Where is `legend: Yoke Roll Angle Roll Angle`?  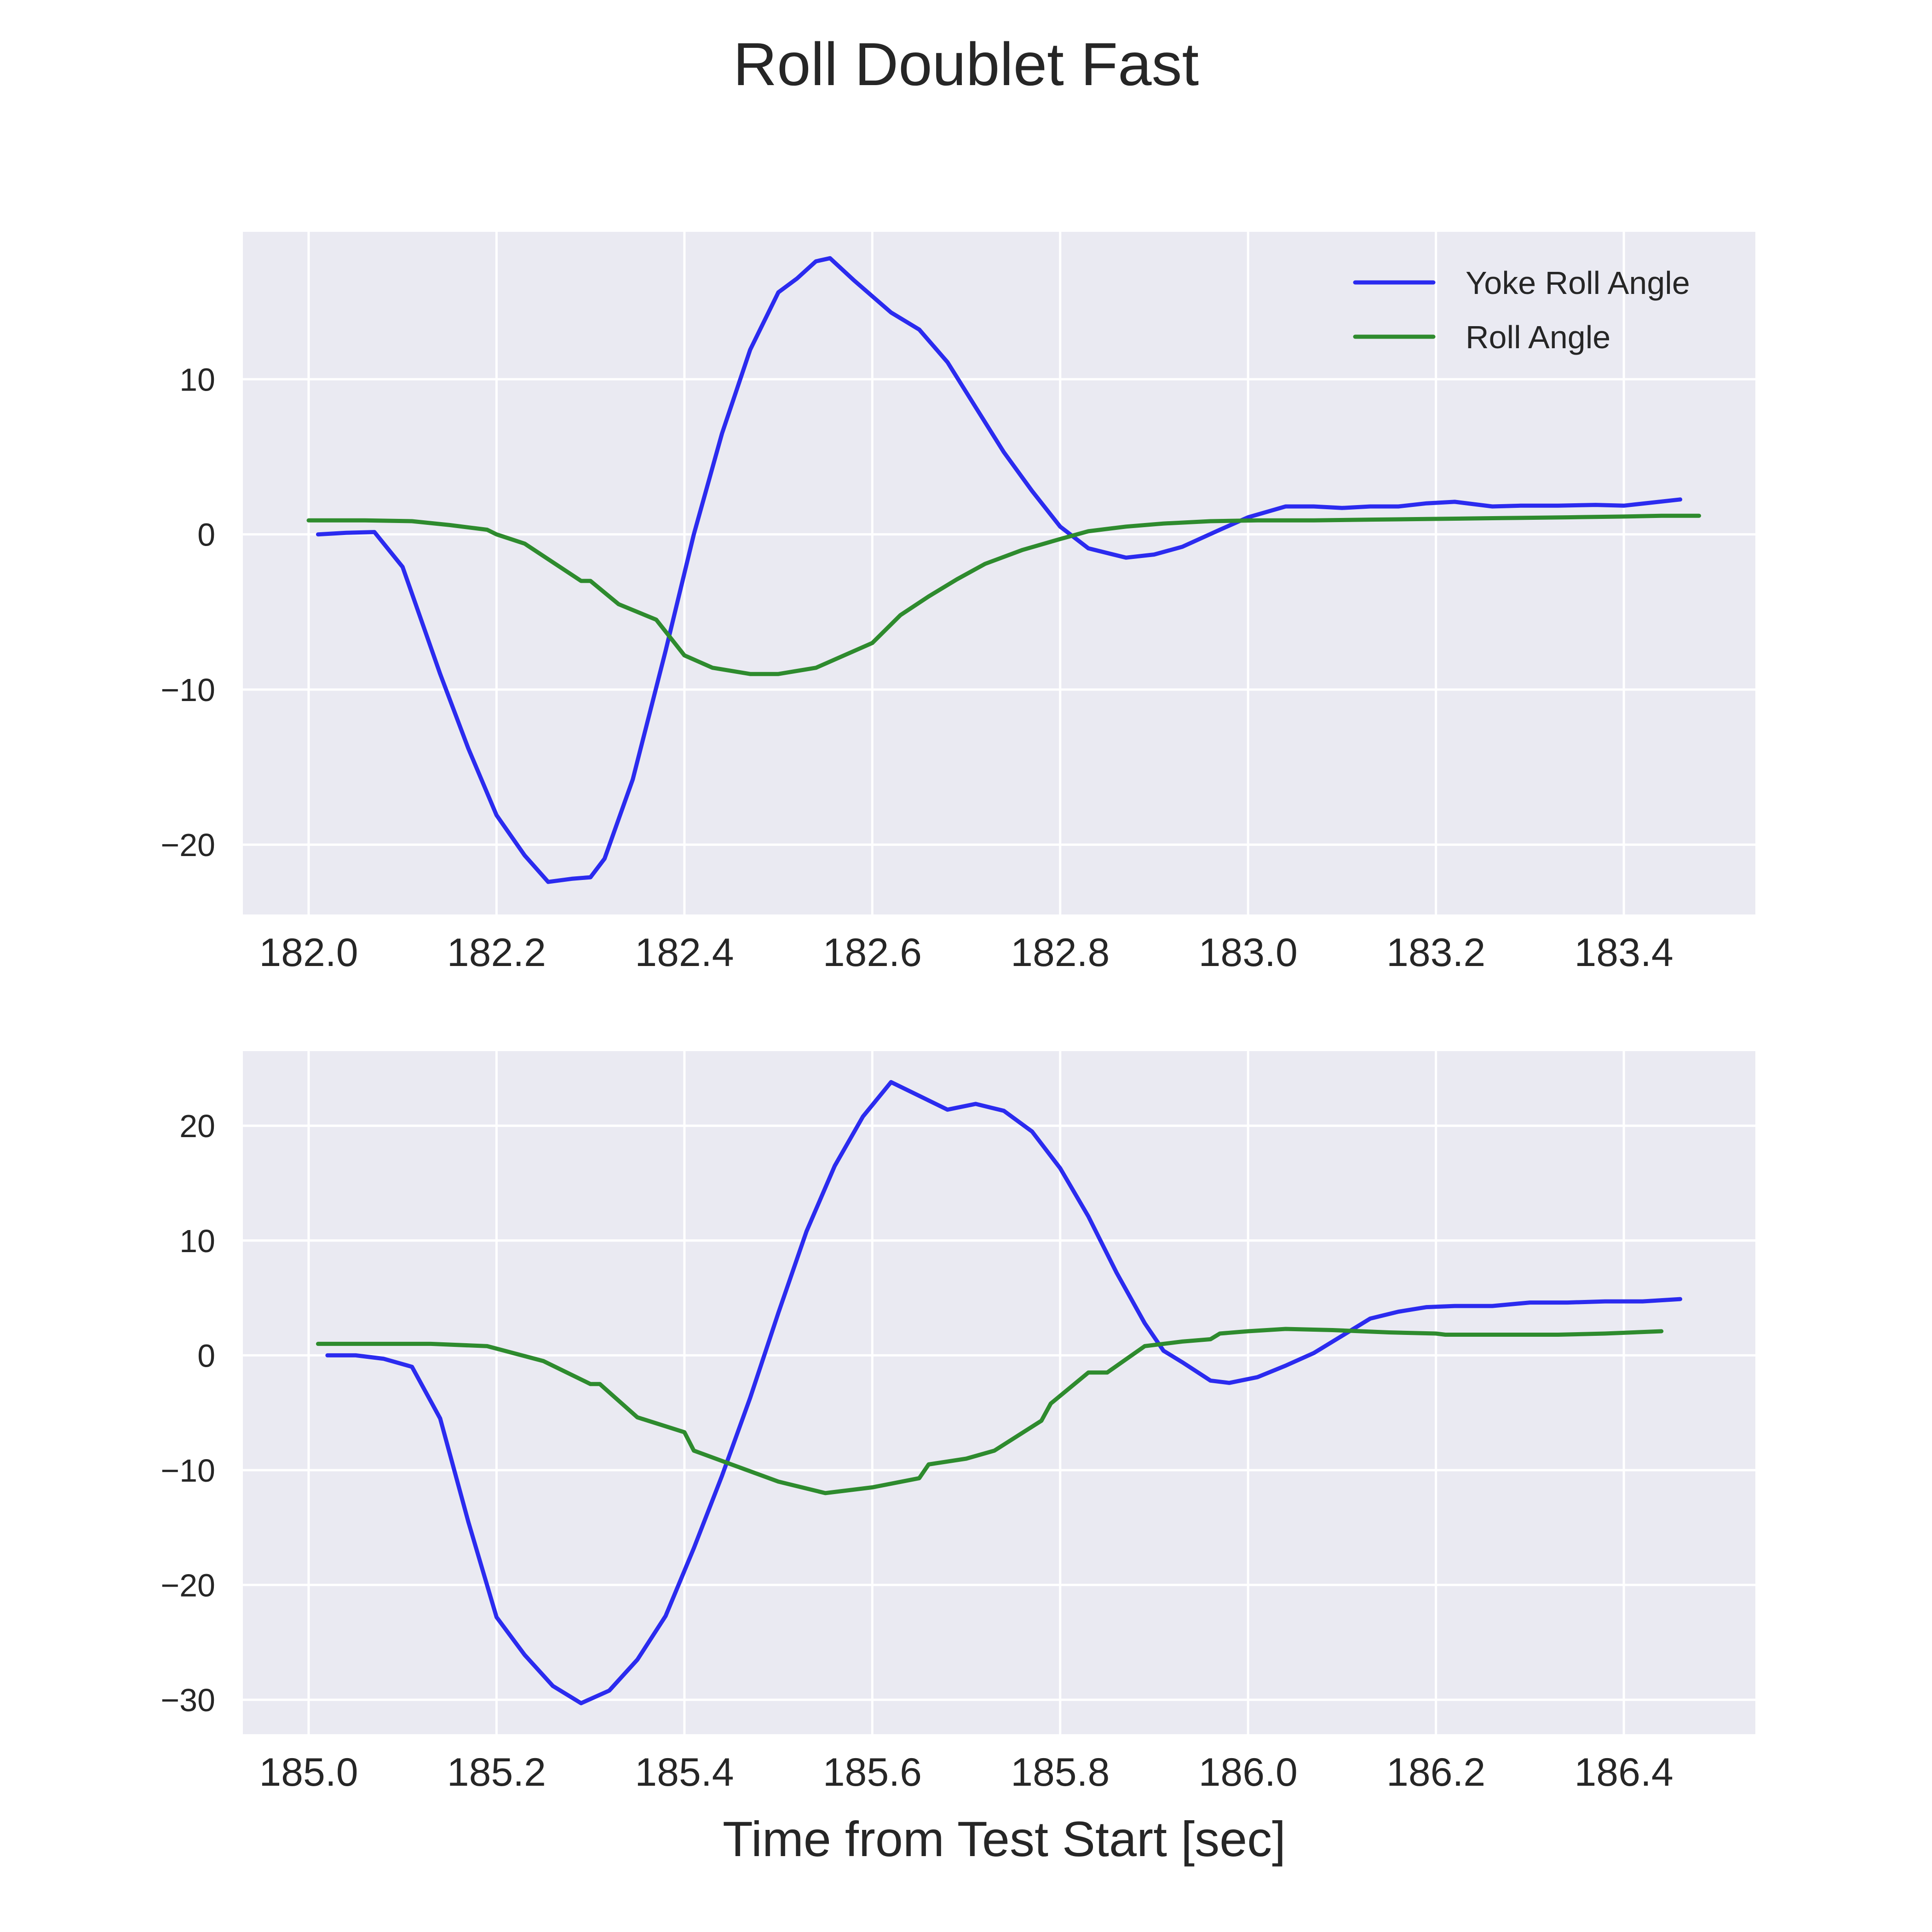
legend: Yoke Roll Angle Roll Angle is located at coordinates (1521, 310).